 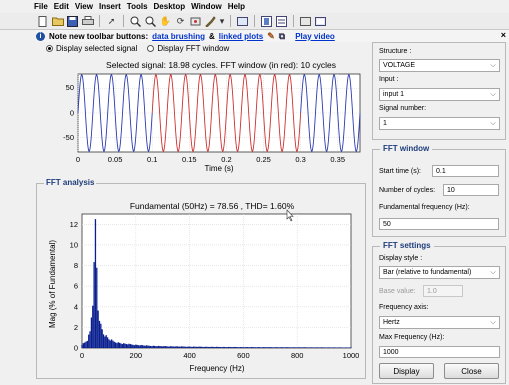 I want to click on datacursor-icon, so click(x=195, y=21).